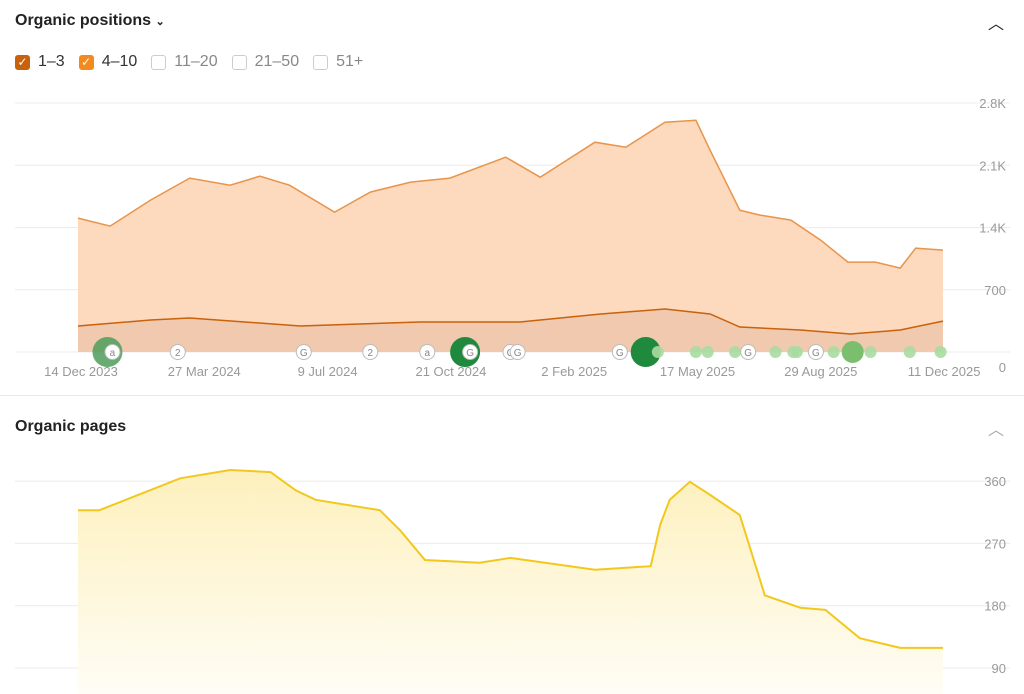  What do you see at coordinates (265, 62) in the screenshot?
I see `filter-21-50: 21–50` at bounding box center [265, 62].